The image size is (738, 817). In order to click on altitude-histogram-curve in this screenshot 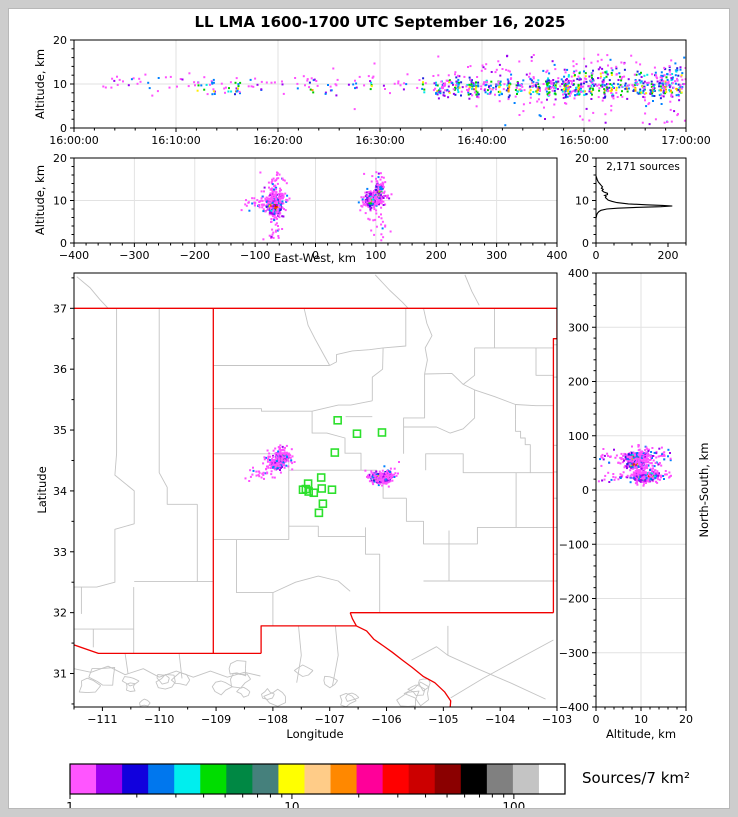, I will do `click(634, 197)`.